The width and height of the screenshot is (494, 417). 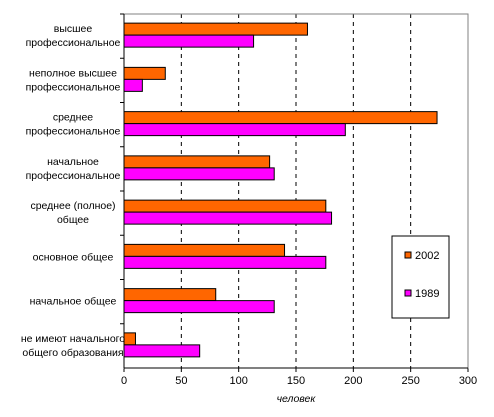 I want to click on legend-label-2002: 2002, so click(x=427, y=256).